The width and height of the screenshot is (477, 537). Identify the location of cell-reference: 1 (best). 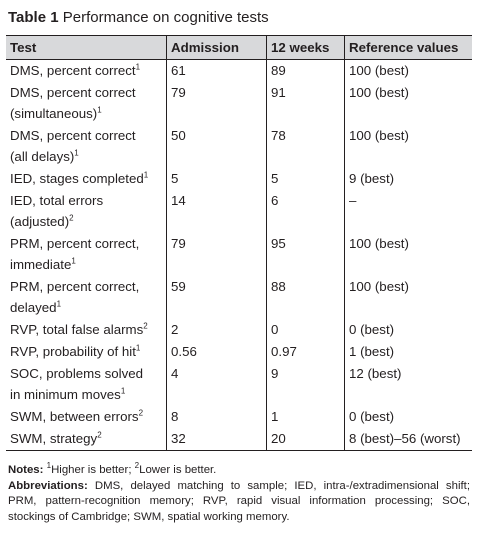
(408, 352).